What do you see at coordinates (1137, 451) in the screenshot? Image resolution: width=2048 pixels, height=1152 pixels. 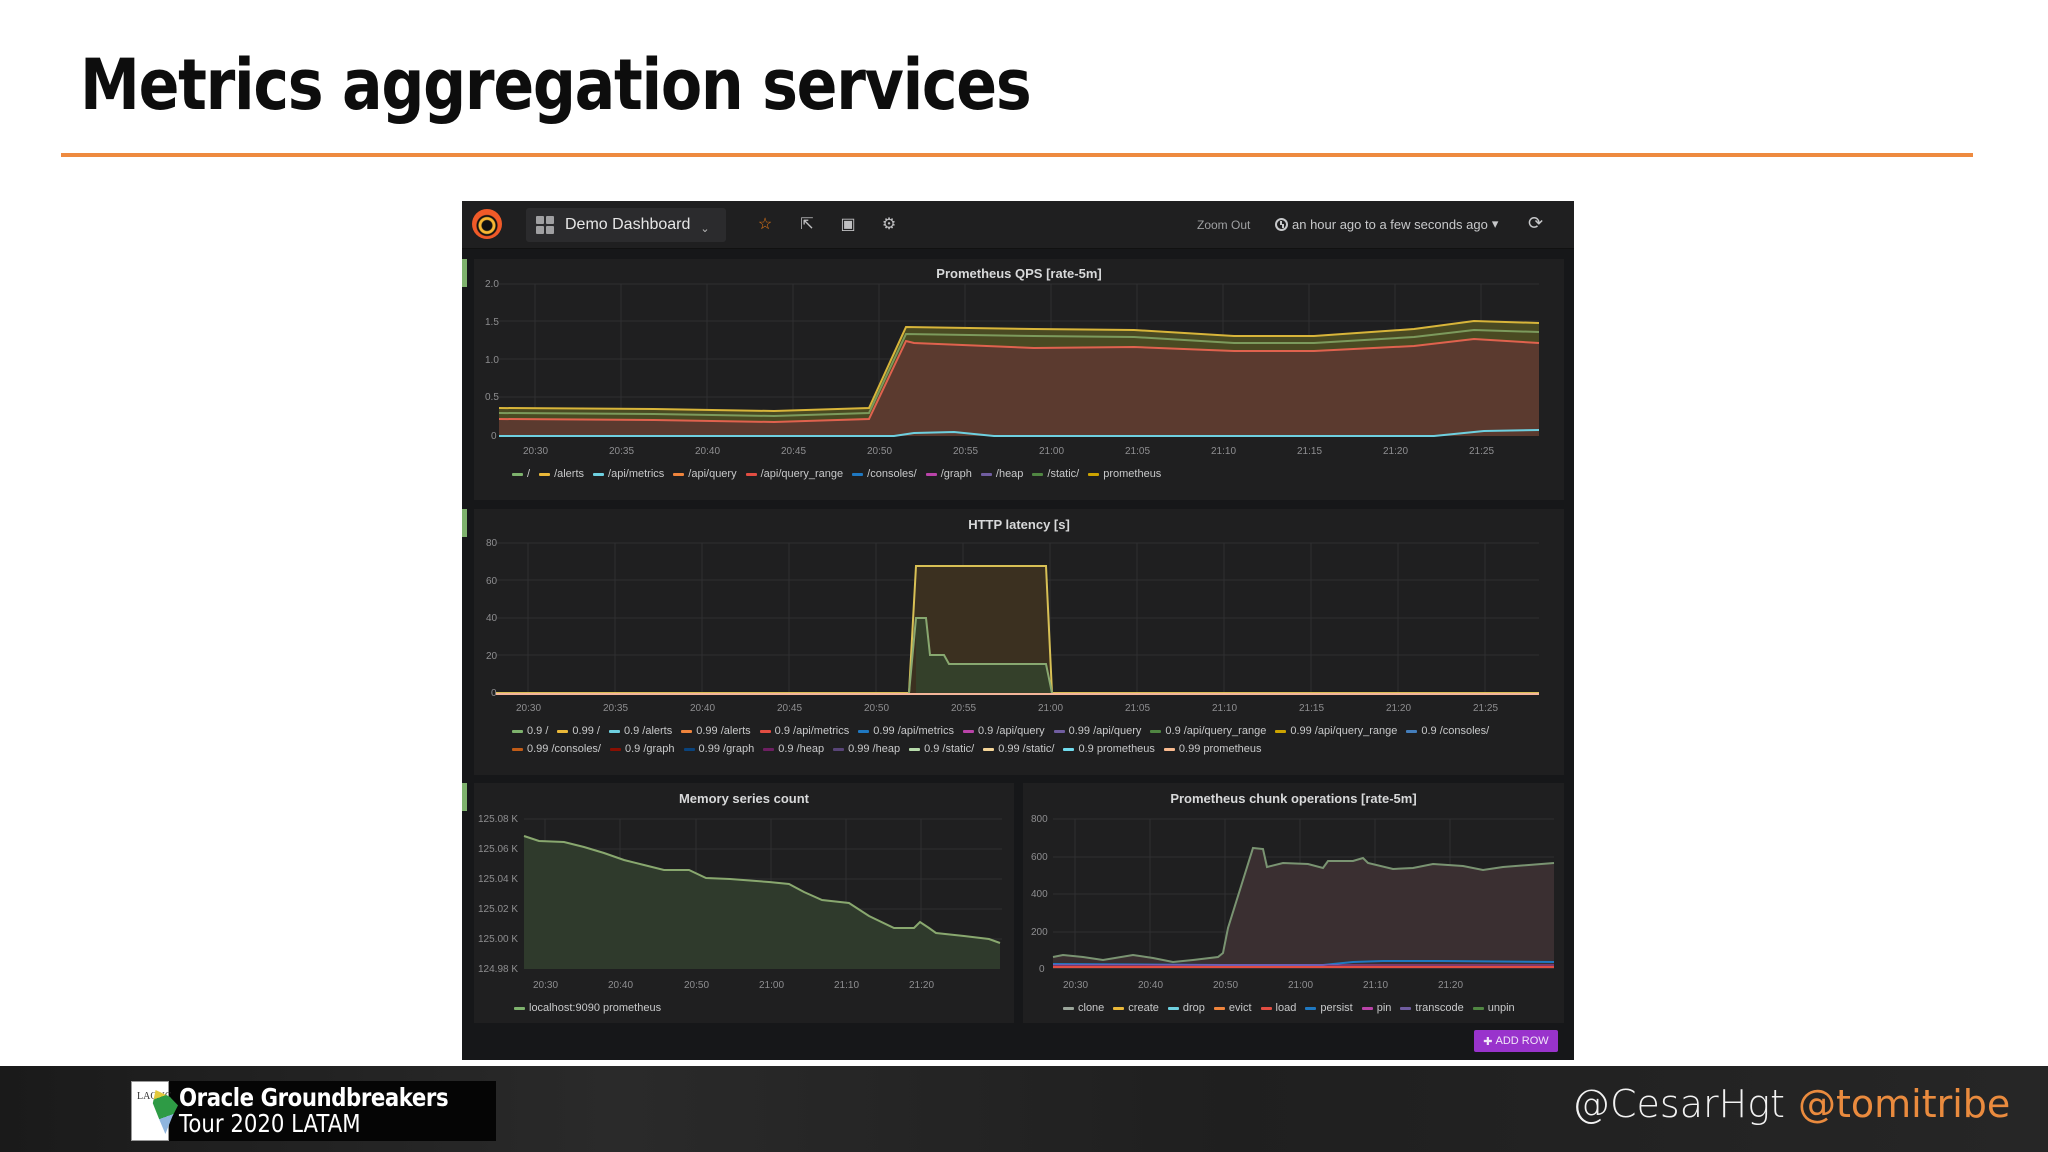 I see `svg-text: 21:05` at bounding box center [1137, 451].